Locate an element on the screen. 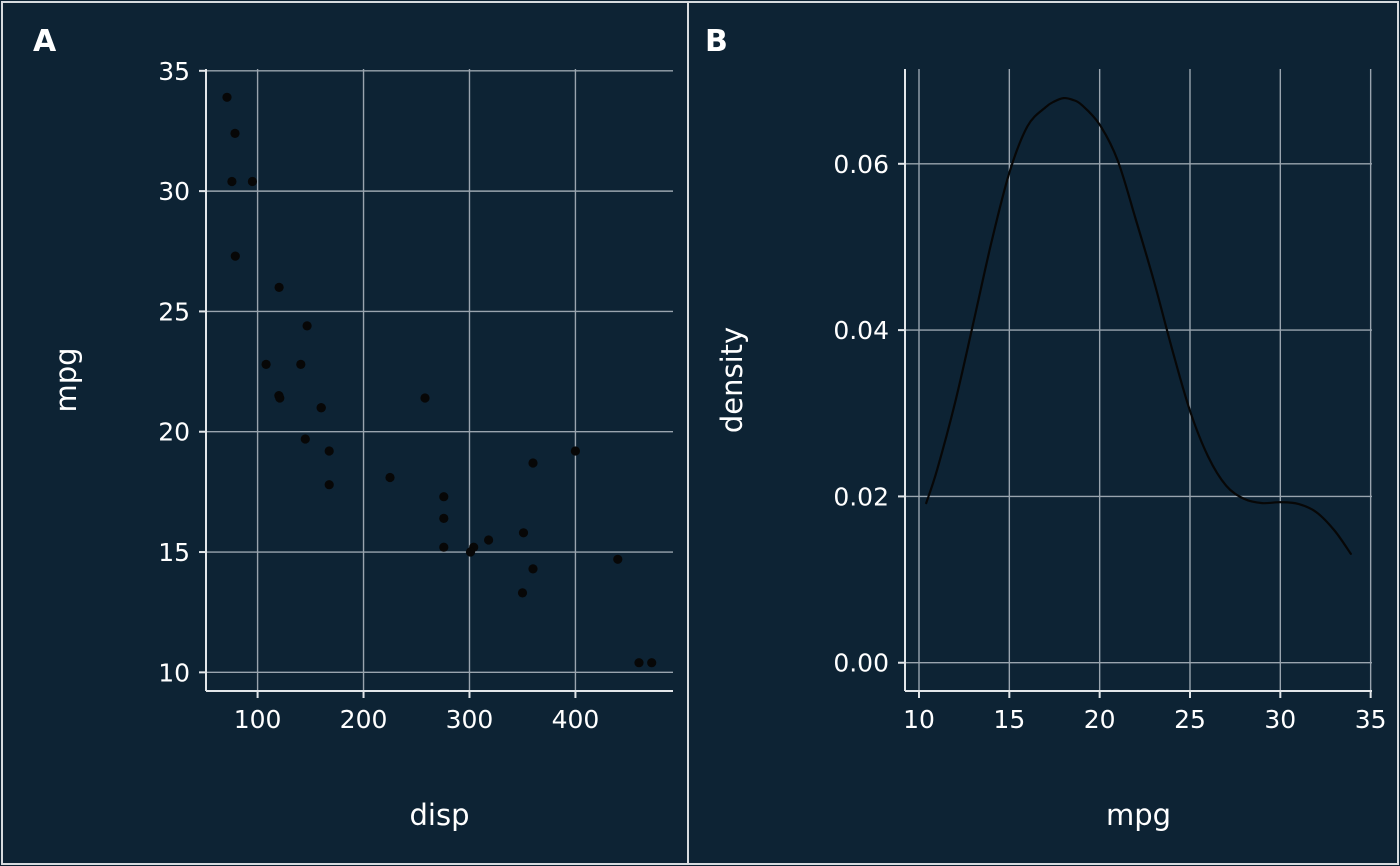 Image resolution: width=1400 pixels, height=866 pixels. y-tick-label: 10 is located at coordinates (174, 672).